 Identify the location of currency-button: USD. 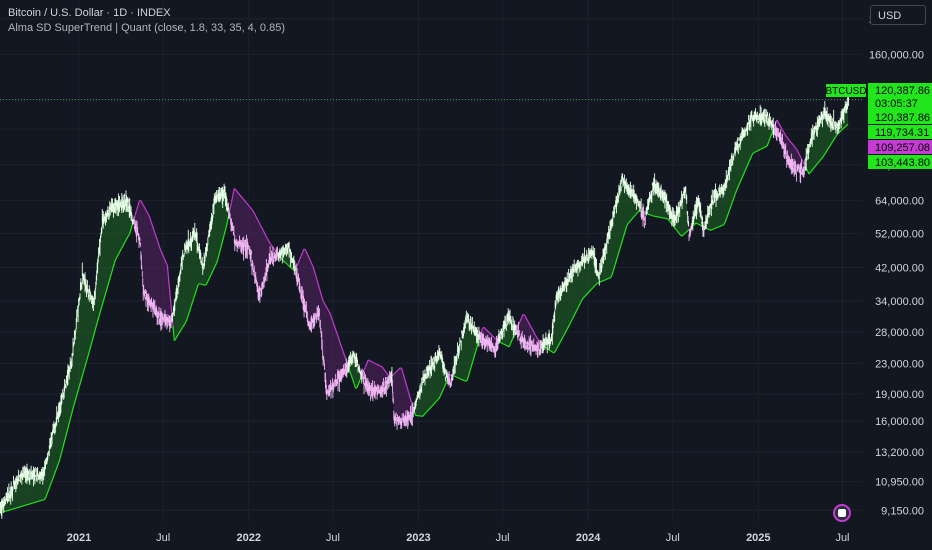
(898, 15).